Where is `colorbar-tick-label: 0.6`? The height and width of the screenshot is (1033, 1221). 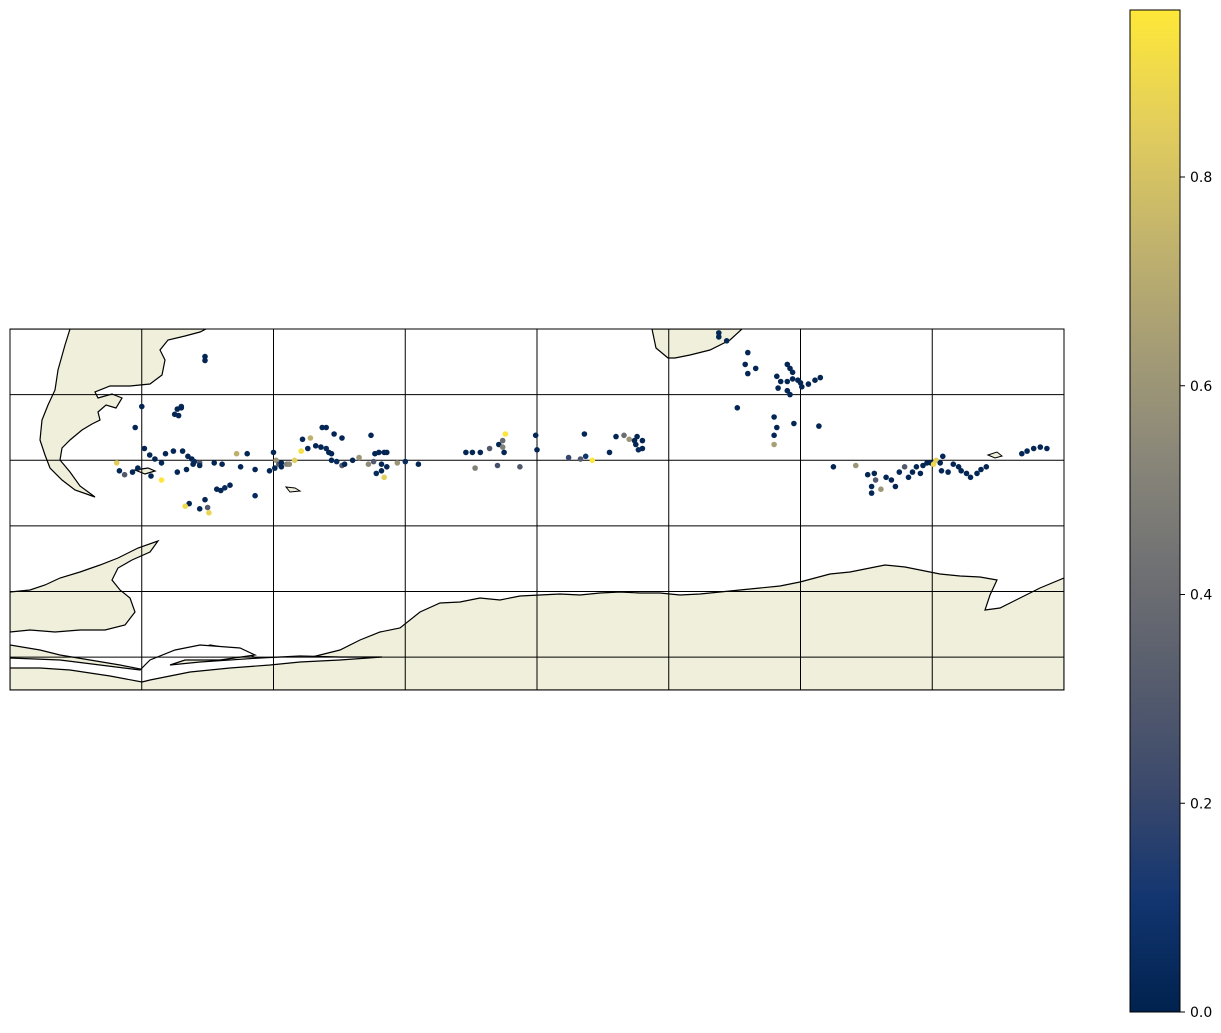
colorbar-tick-label: 0.6 is located at coordinates (1201, 387).